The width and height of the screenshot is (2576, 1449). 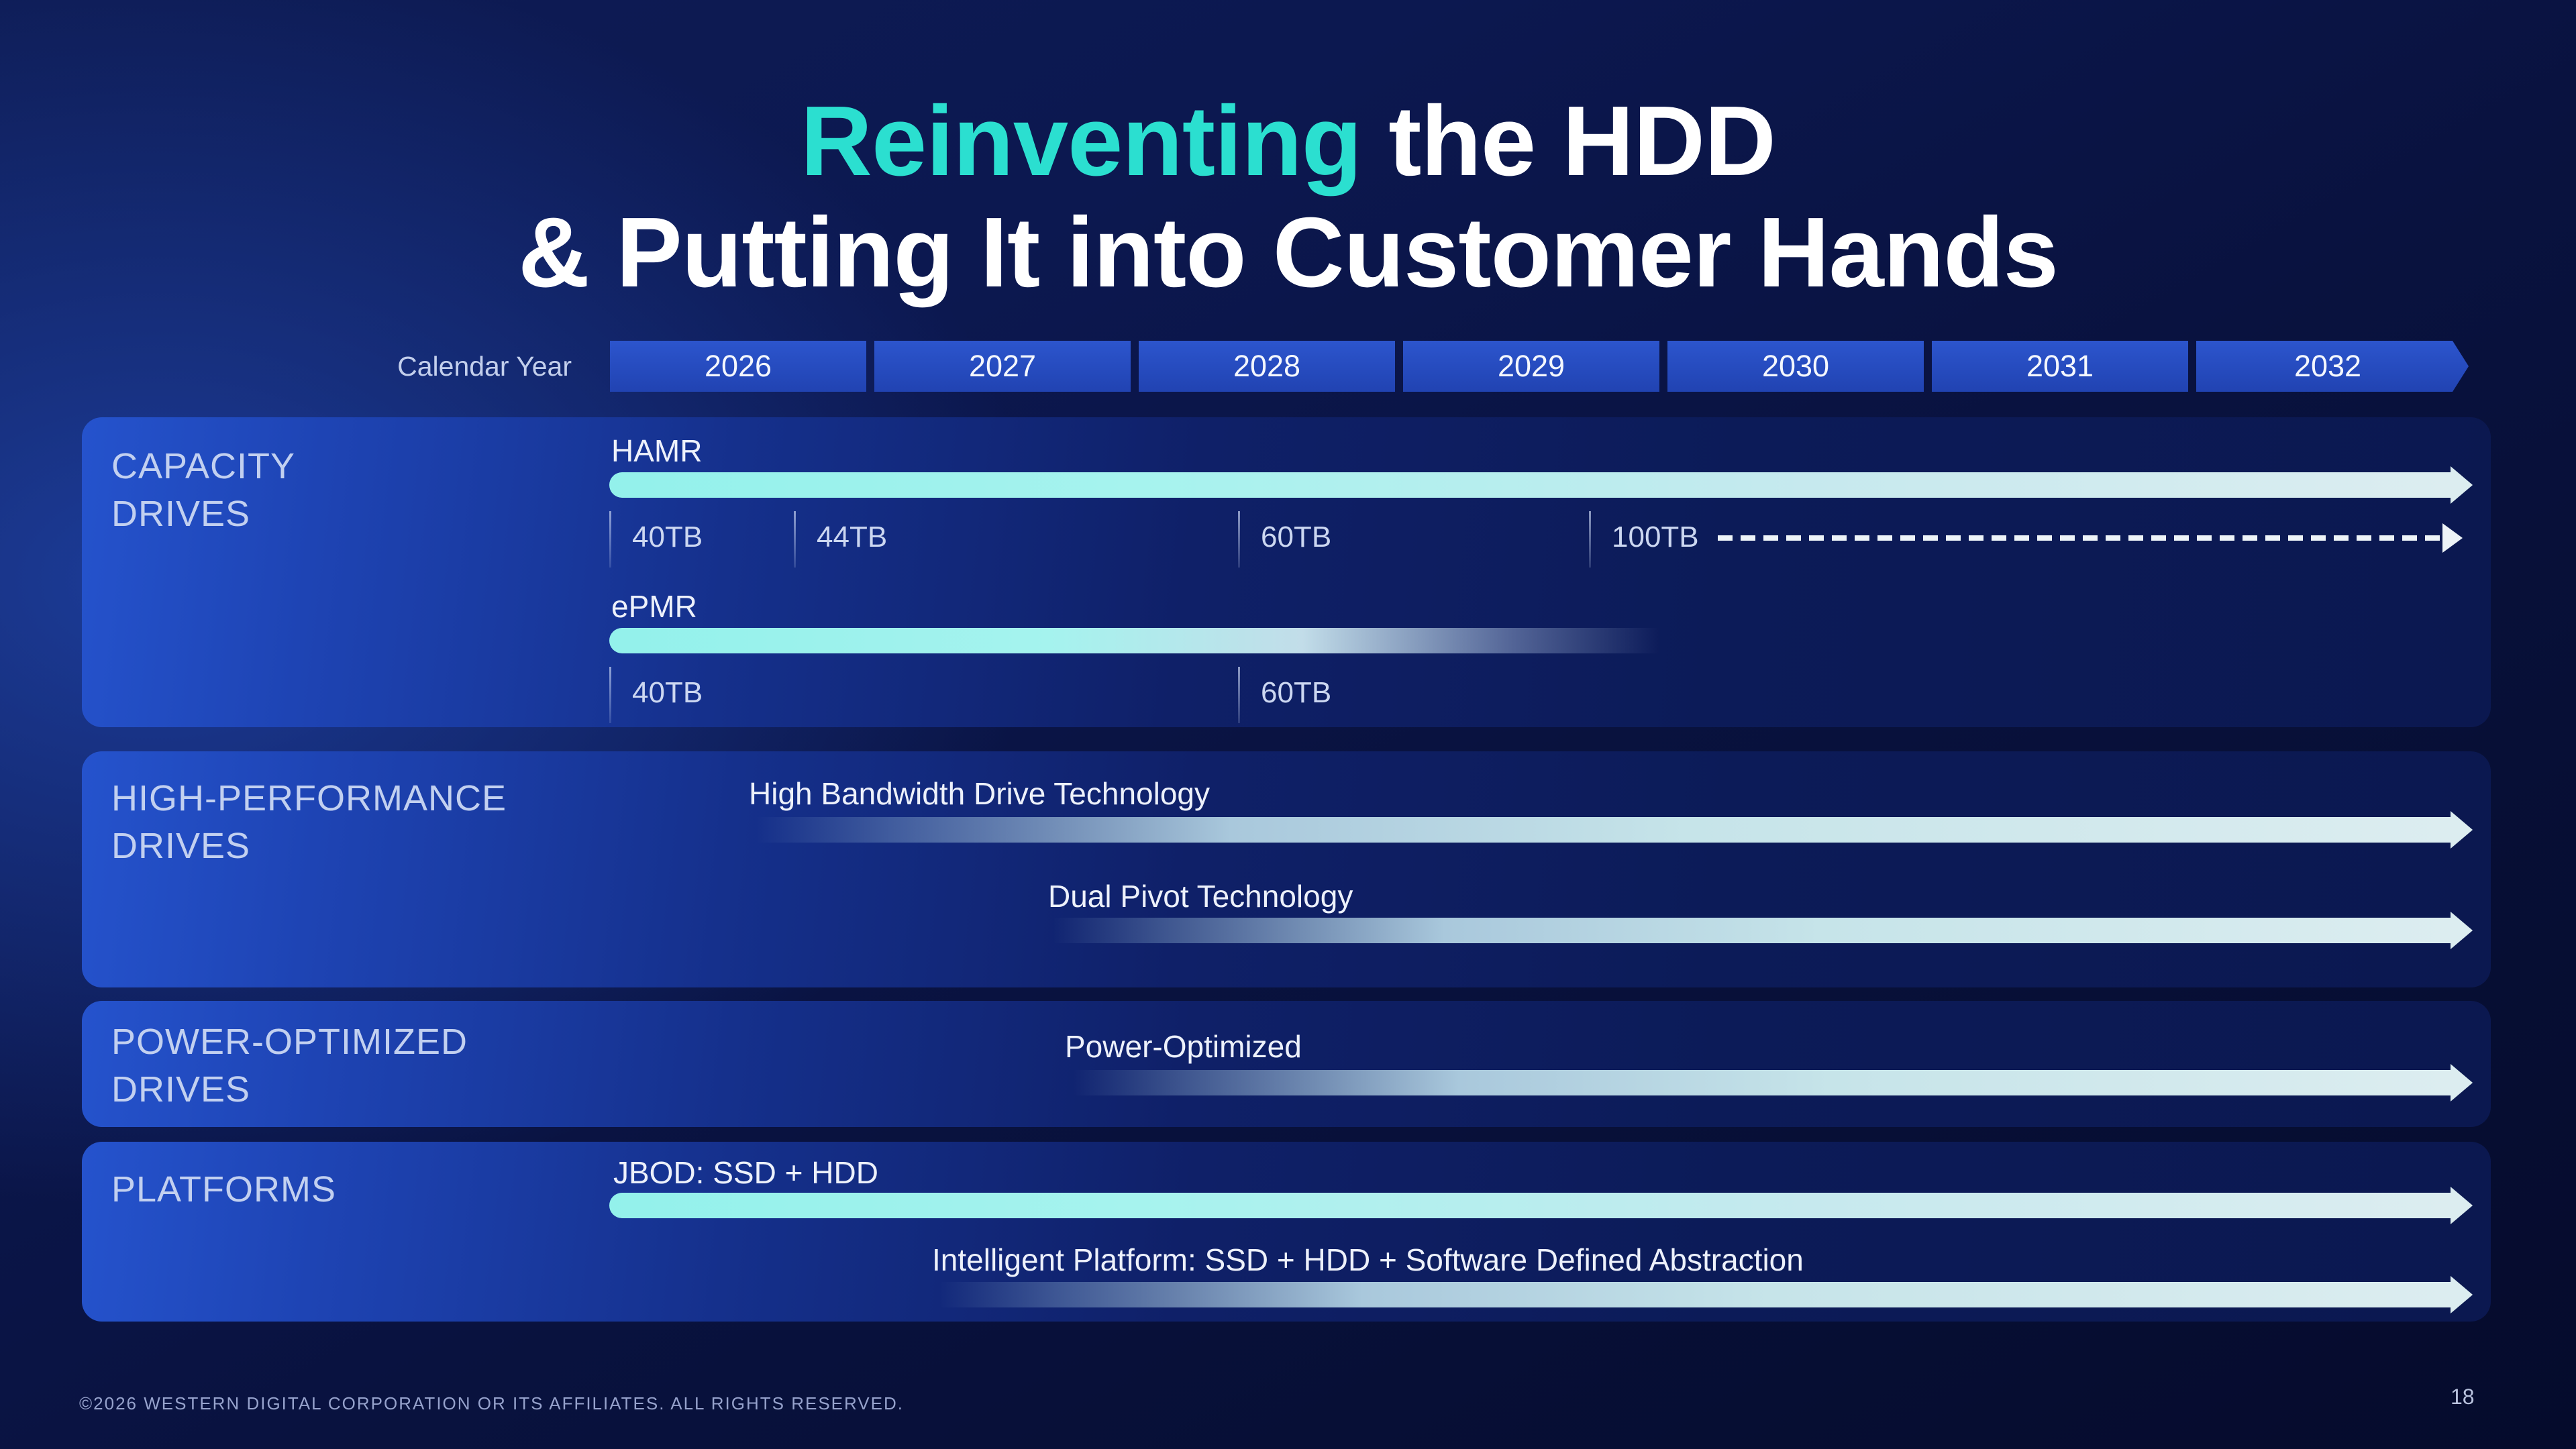 I want to click on title-line-2: & Putting It into Customer Hands, so click(x=1288, y=252).